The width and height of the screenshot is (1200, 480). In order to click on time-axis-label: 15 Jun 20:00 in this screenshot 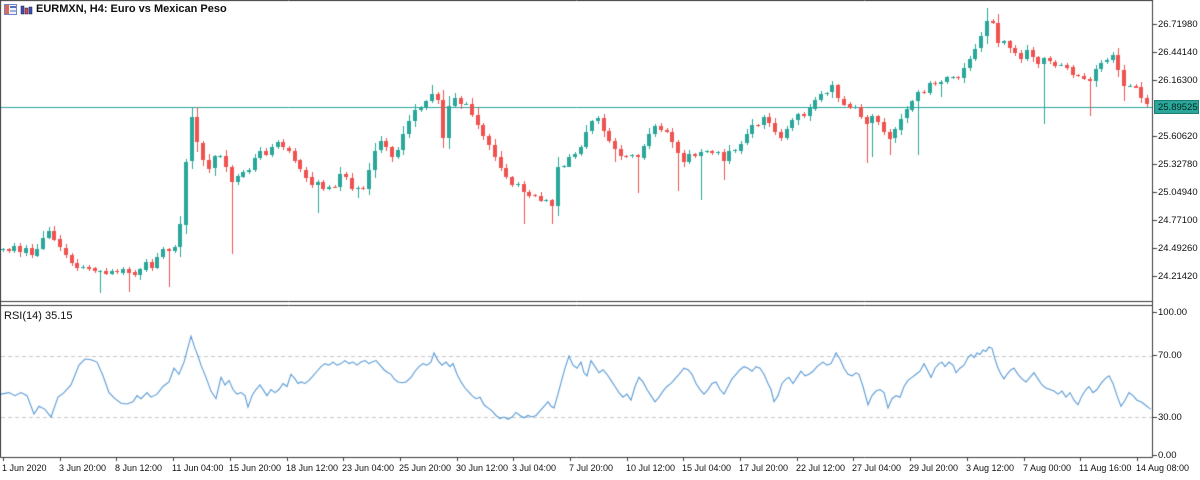, I will do `click(255, 468)`.